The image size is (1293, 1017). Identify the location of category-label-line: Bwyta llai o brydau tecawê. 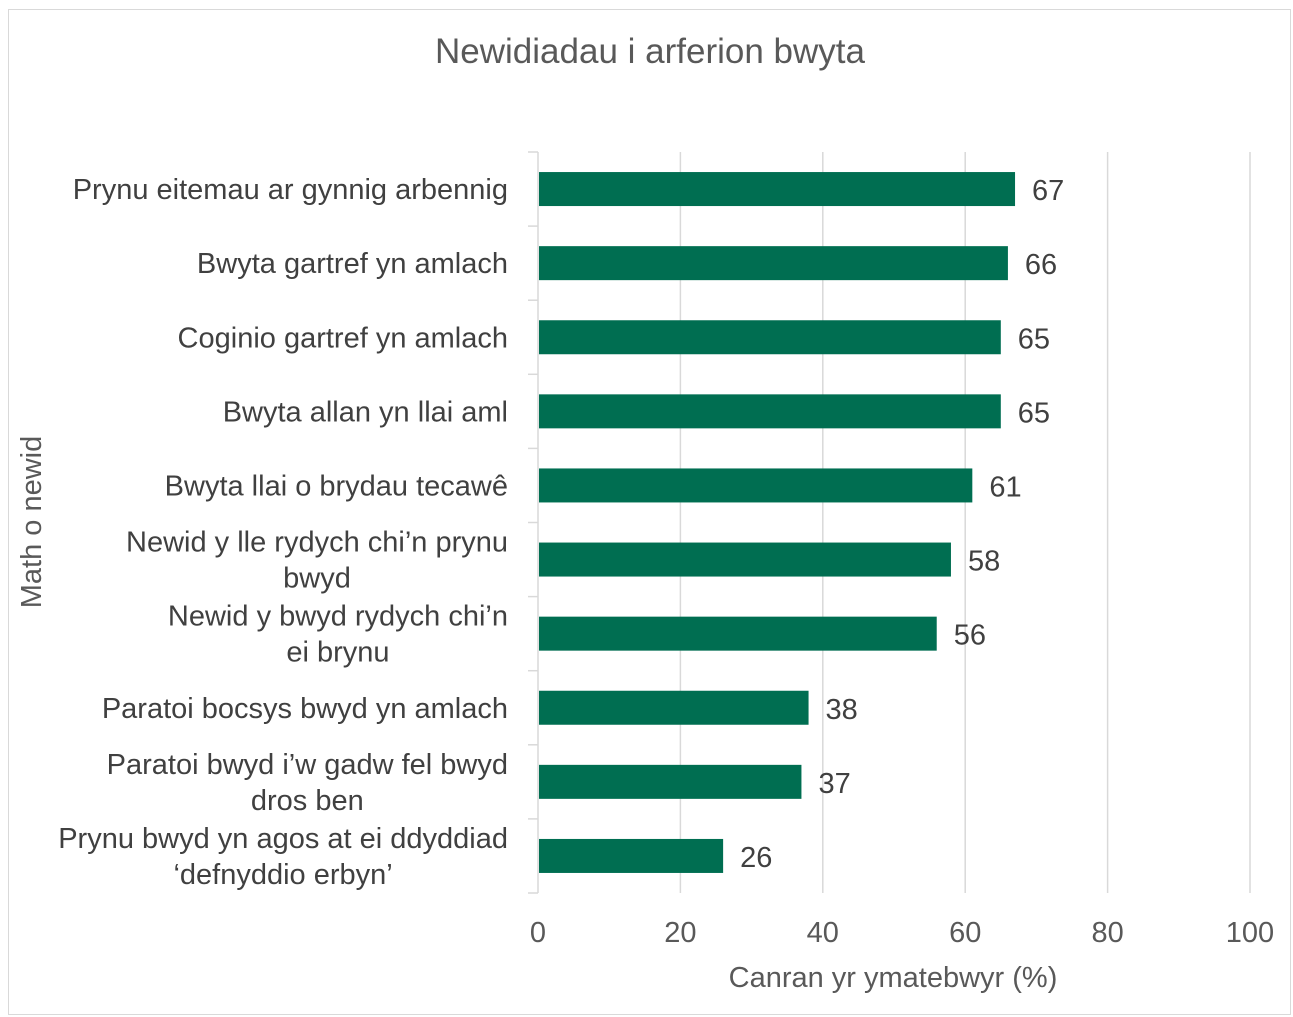
(336, 486).